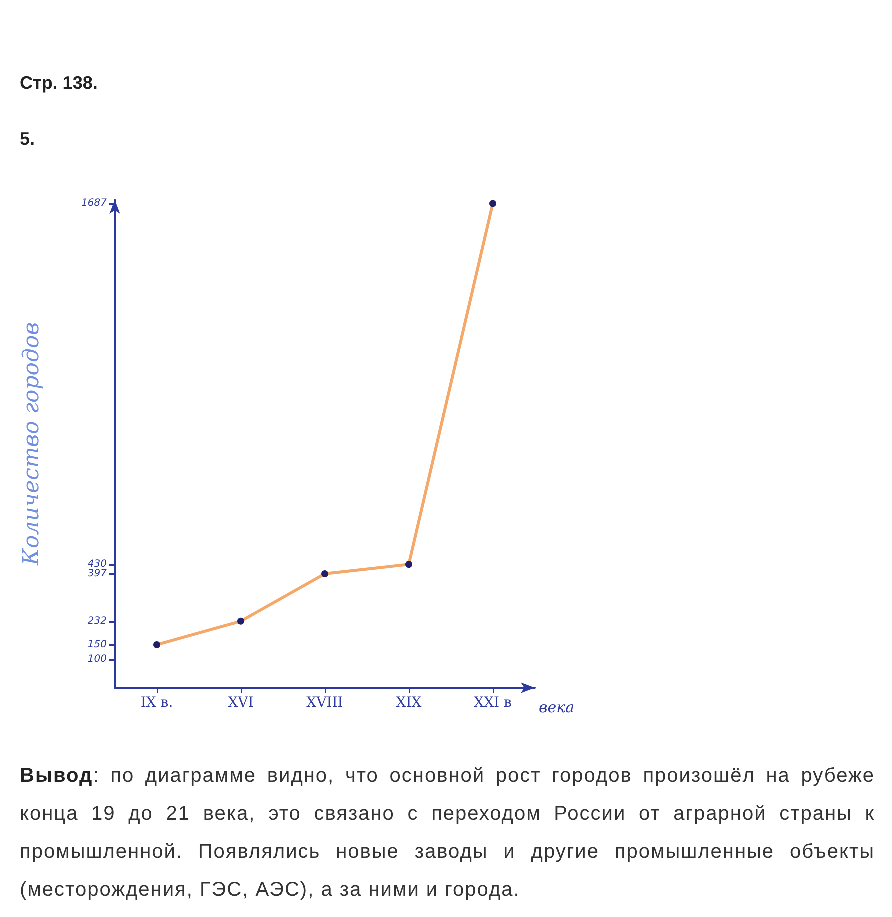 The width and height of the screenshot is (892, 917). What do you see at coordinates (557, 707) in the screenshot?
I see `x-axis-title: века` at bounding box center [557, 707].